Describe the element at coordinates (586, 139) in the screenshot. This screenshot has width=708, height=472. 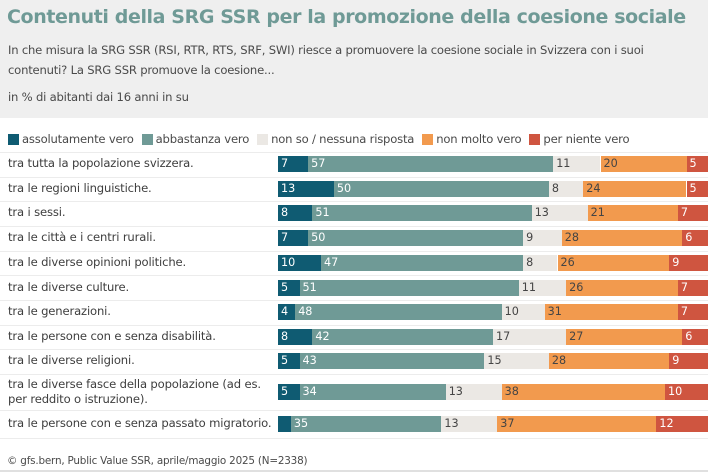
I see `legend-label: per niente vero` at that location.